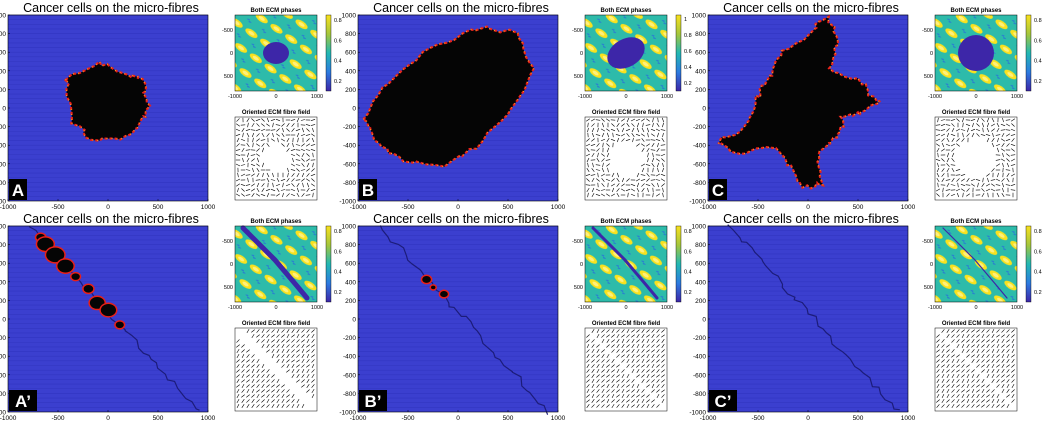 The height and width of the screenshot is (423, 1052). What do you see at coordinates (976, 113) in the screenshot?
I see `fibre-field-title: Oriented ECM fibre field` at bounding box center [976, 113].